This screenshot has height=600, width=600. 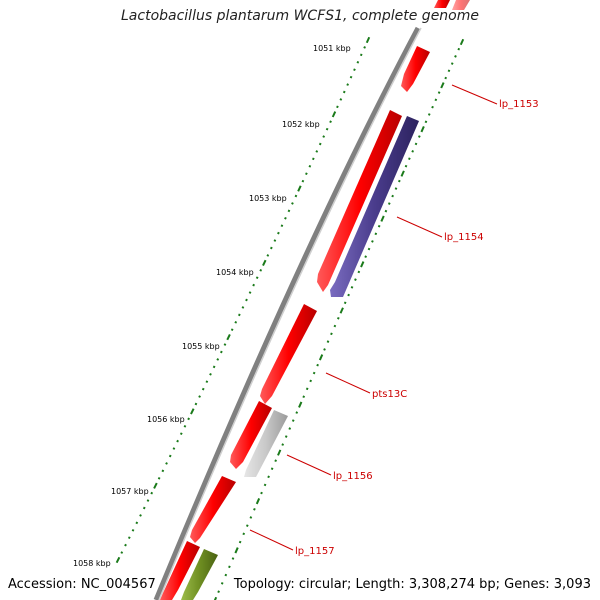 What do you see at coordinates (199, 574) in the screenshot?
I see `cds-arrow-olive` at bounding box center [199, 574].